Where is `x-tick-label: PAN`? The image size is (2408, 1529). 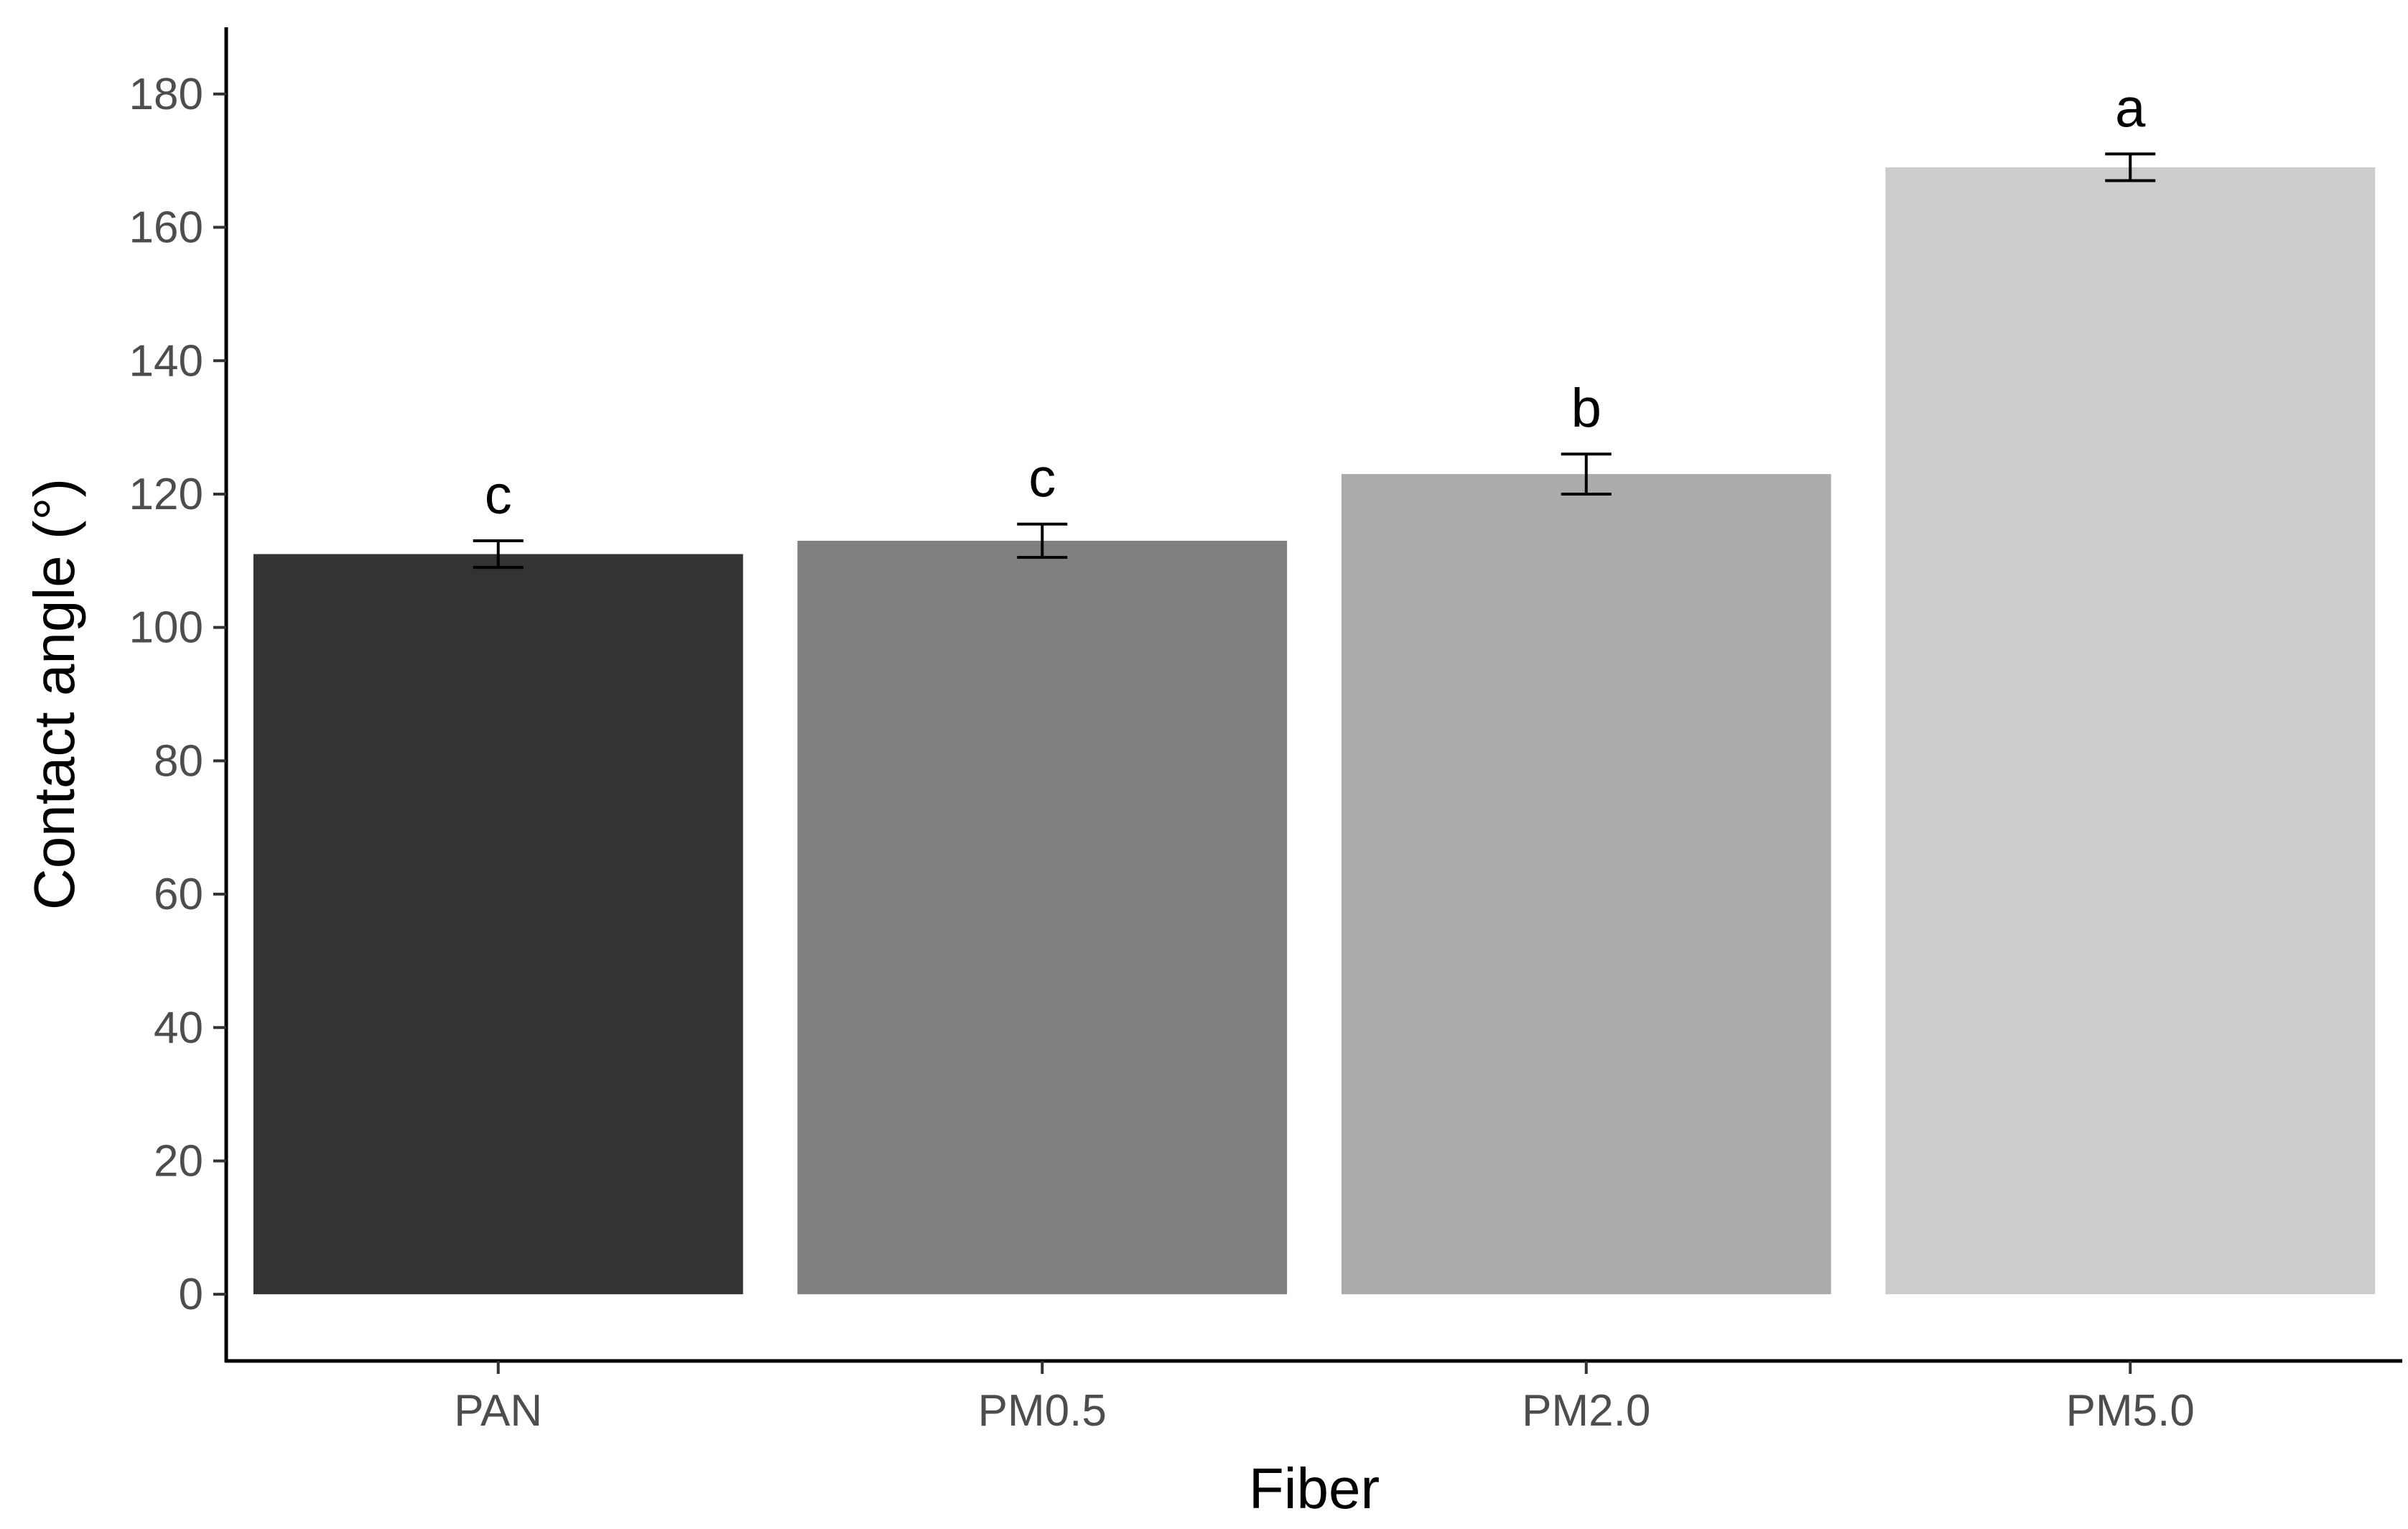 x-tick-label: PAN is located at coordinates (498, 1411).